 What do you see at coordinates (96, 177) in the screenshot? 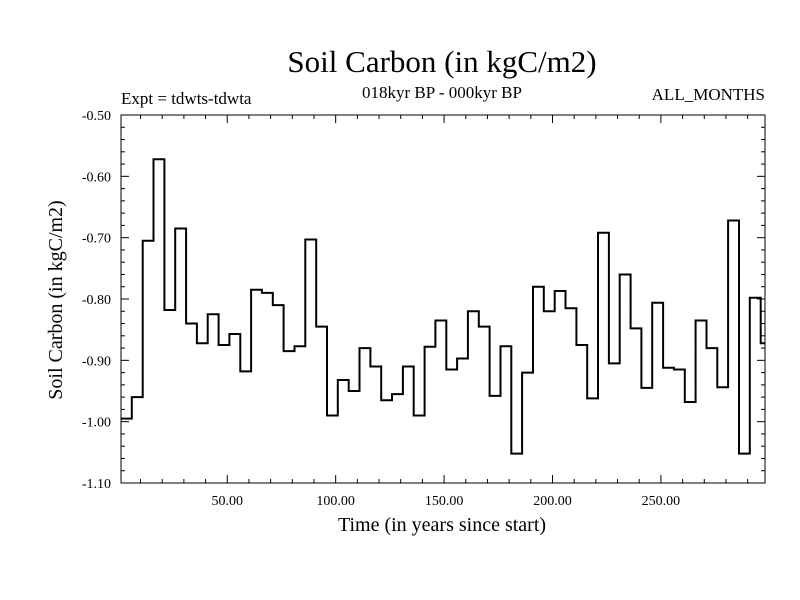
I see `y-tick-label: -0.60` at bounding box center [96, 177].